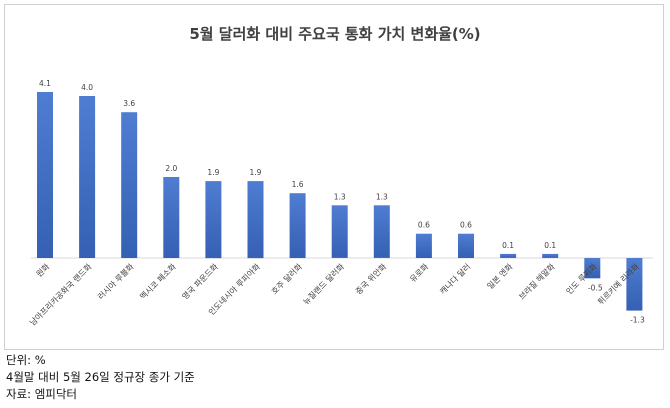 This screenshot has width=670, height=408. Describe the element at coordinates (45, 83) in the screenshot. I see `data-label: 4.1` at that location.